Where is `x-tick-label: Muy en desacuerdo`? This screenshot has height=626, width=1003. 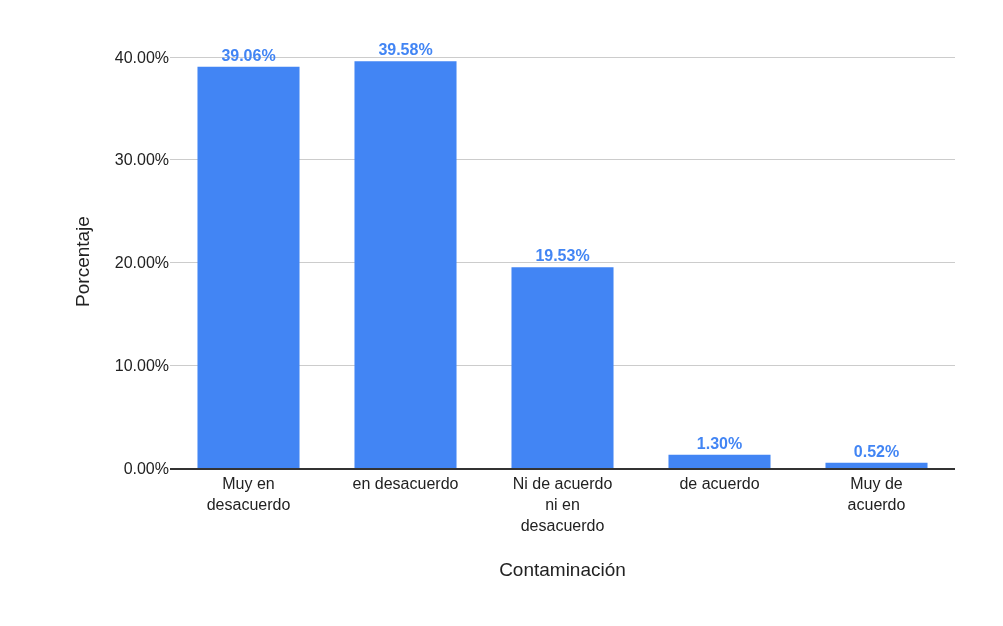
x-tick-label: Muy en desacuerdo is located at coordinates (248, 493).